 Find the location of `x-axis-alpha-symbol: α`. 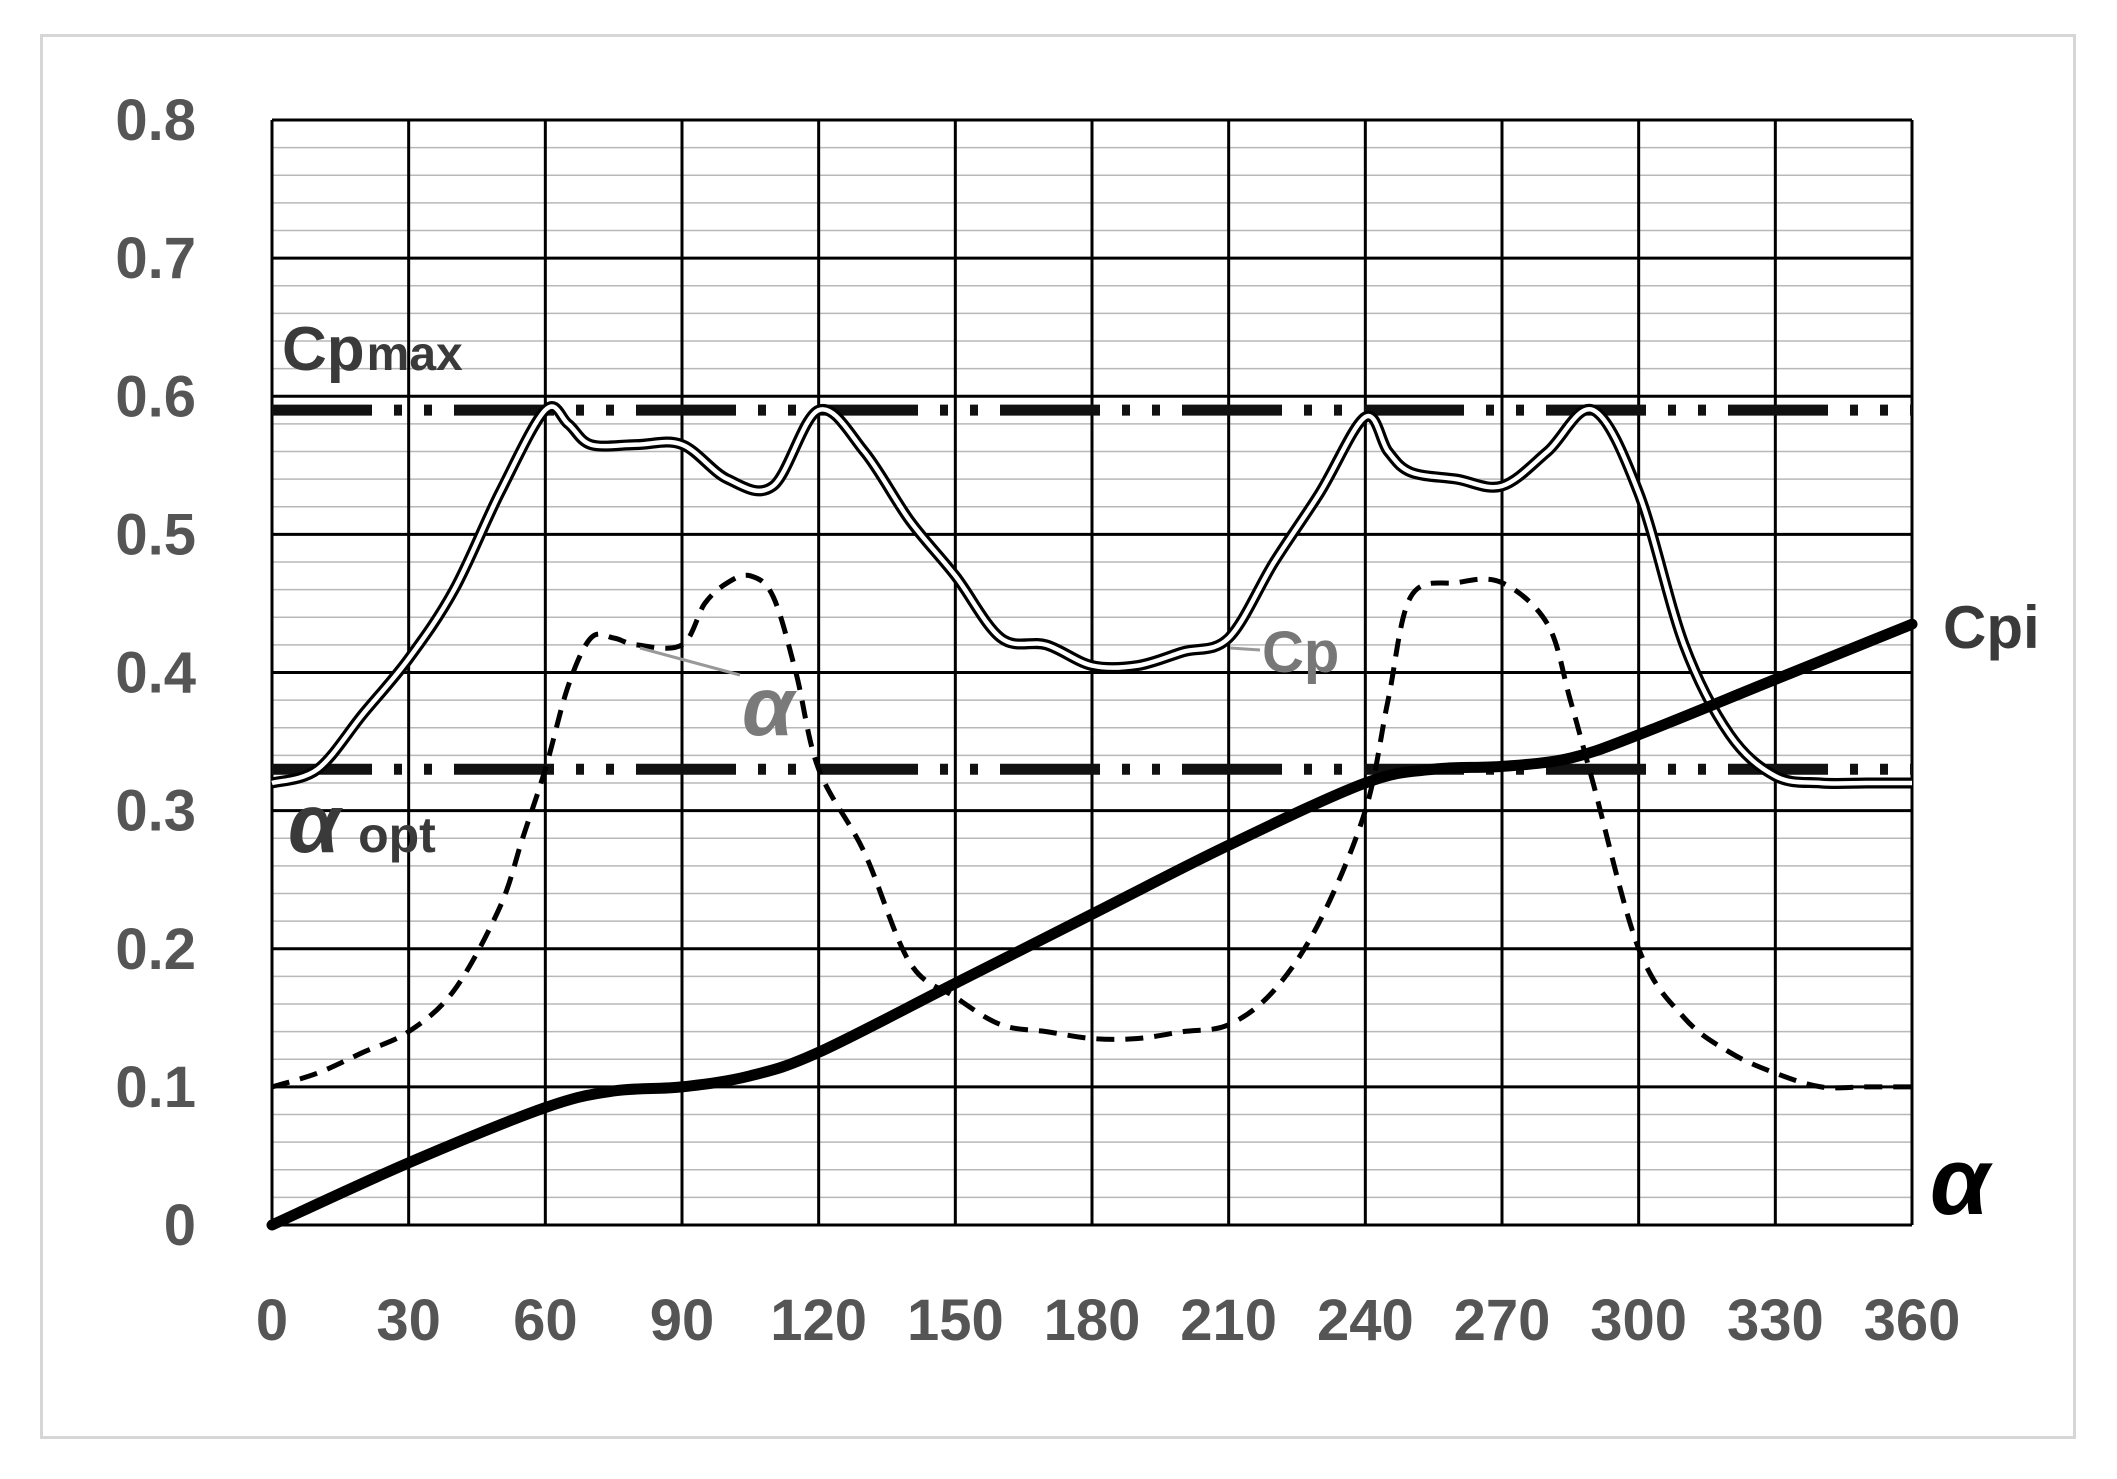

x-axis-alpha-symbol: α is located at coordinates (1961, 1181).